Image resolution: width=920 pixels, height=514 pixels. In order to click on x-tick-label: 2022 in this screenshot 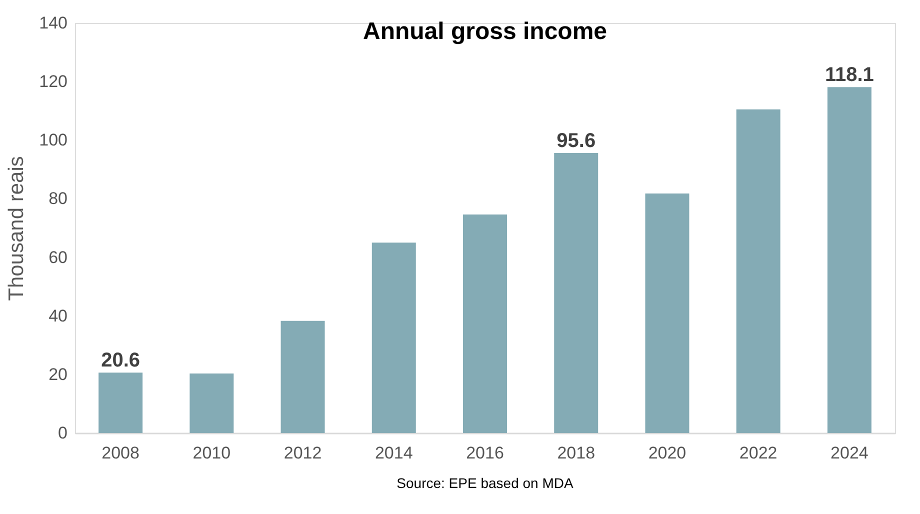, I will do `click(758, 453)`.